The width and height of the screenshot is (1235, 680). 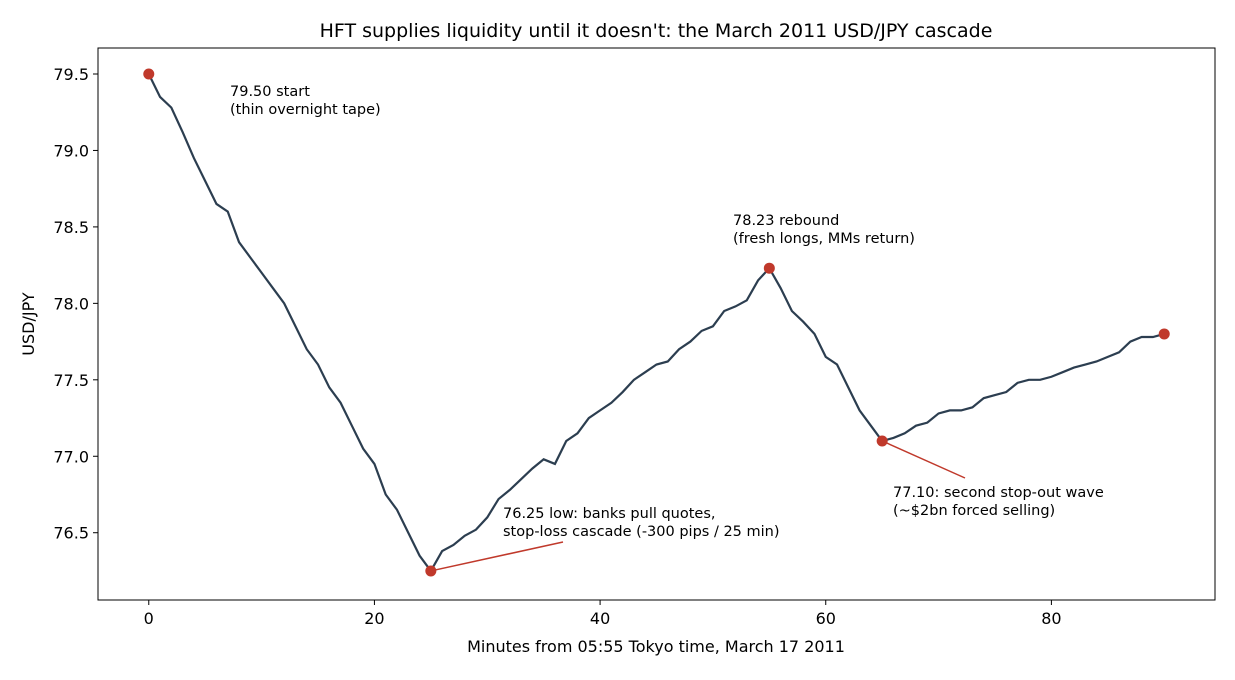 I want to click on x-tick-label: 80, so click(x=1051, y=618).